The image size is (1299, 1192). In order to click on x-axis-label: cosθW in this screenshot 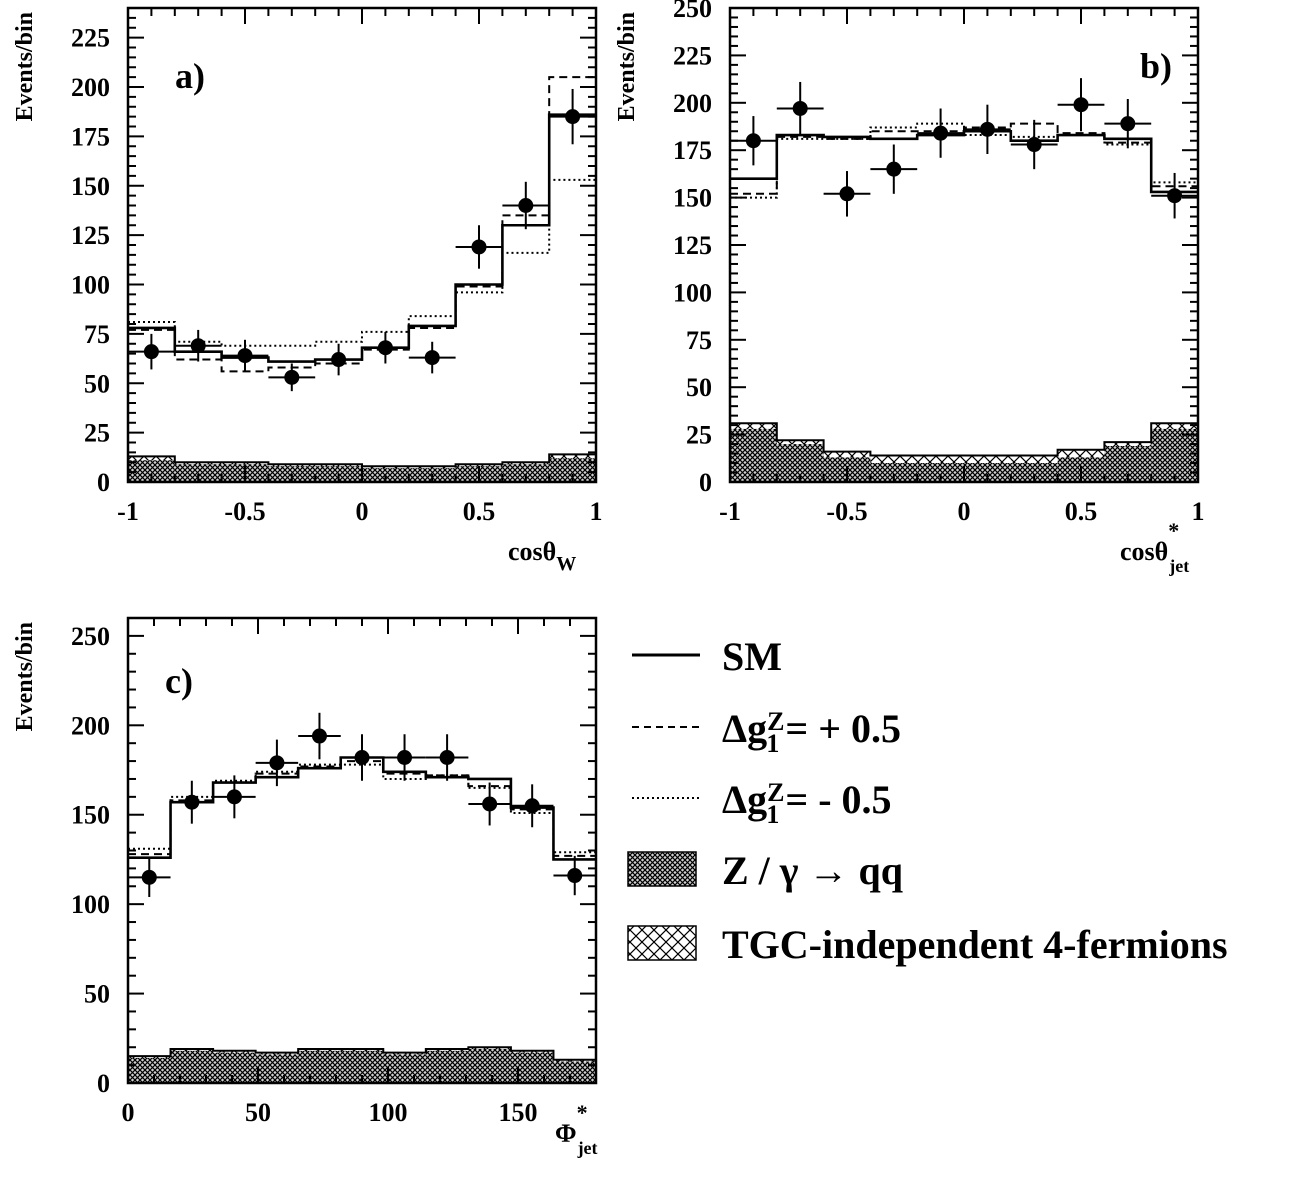, I will do `click(542, 556)`.